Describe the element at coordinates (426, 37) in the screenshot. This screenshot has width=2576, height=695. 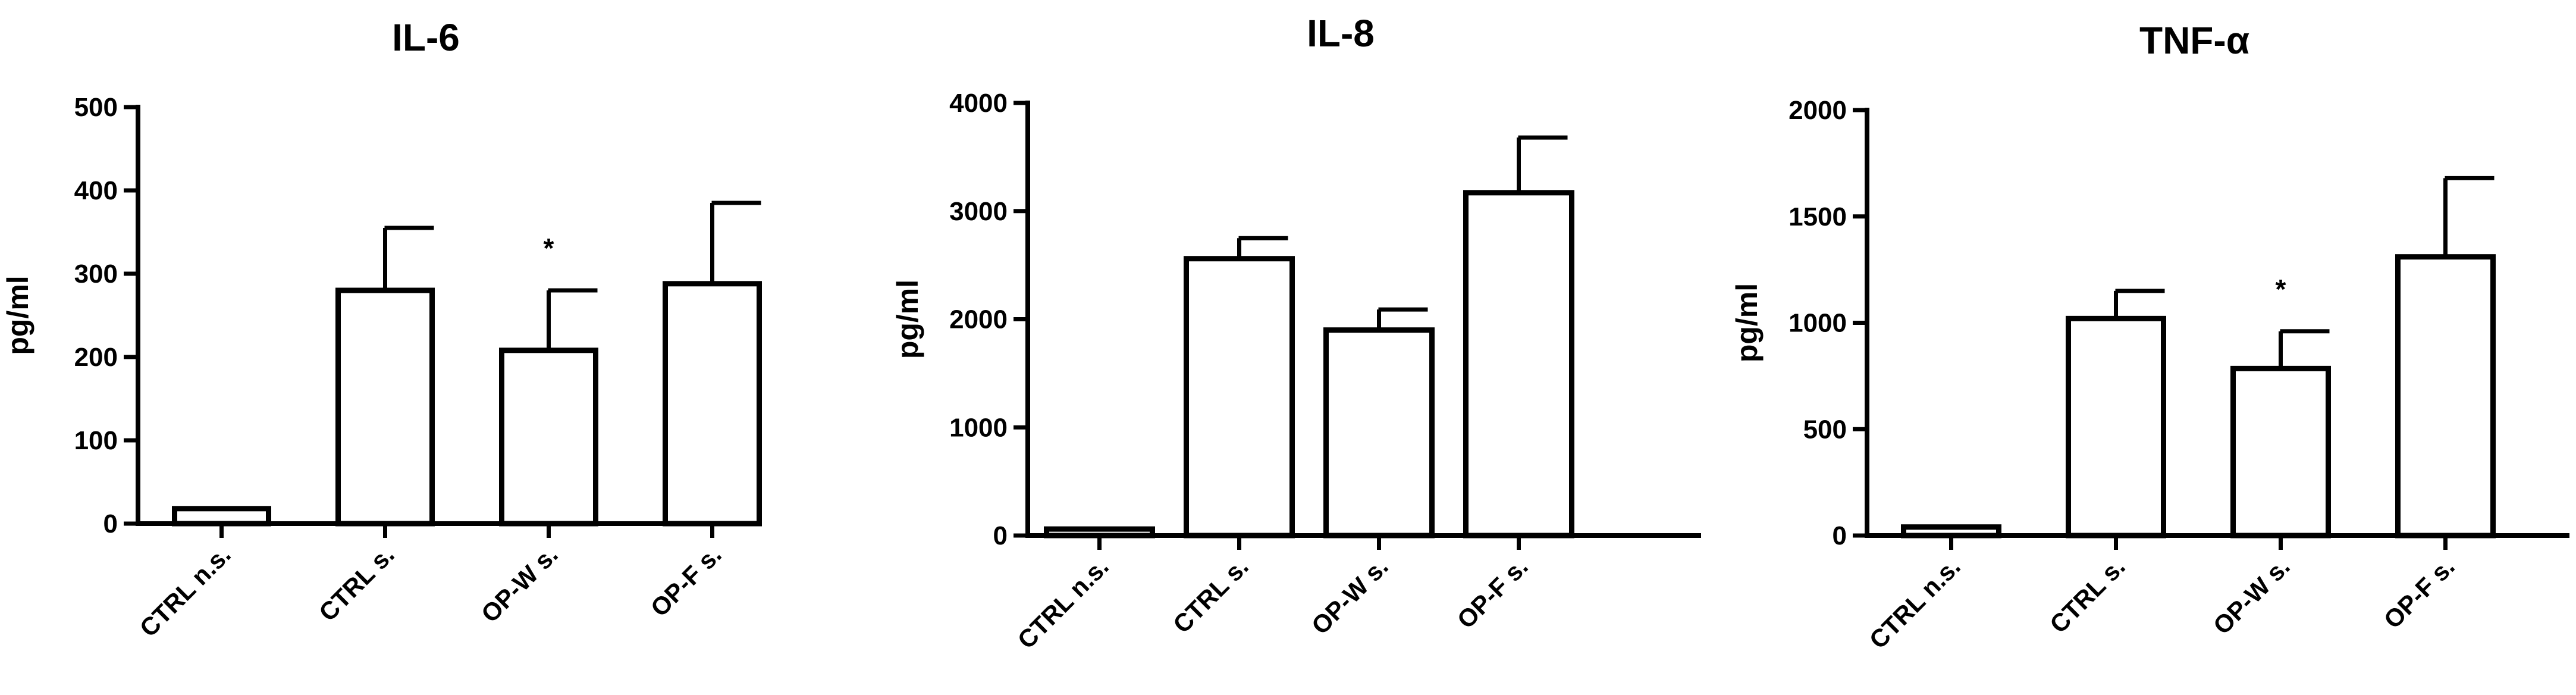
I see `chart-title: IL-6` at that location.